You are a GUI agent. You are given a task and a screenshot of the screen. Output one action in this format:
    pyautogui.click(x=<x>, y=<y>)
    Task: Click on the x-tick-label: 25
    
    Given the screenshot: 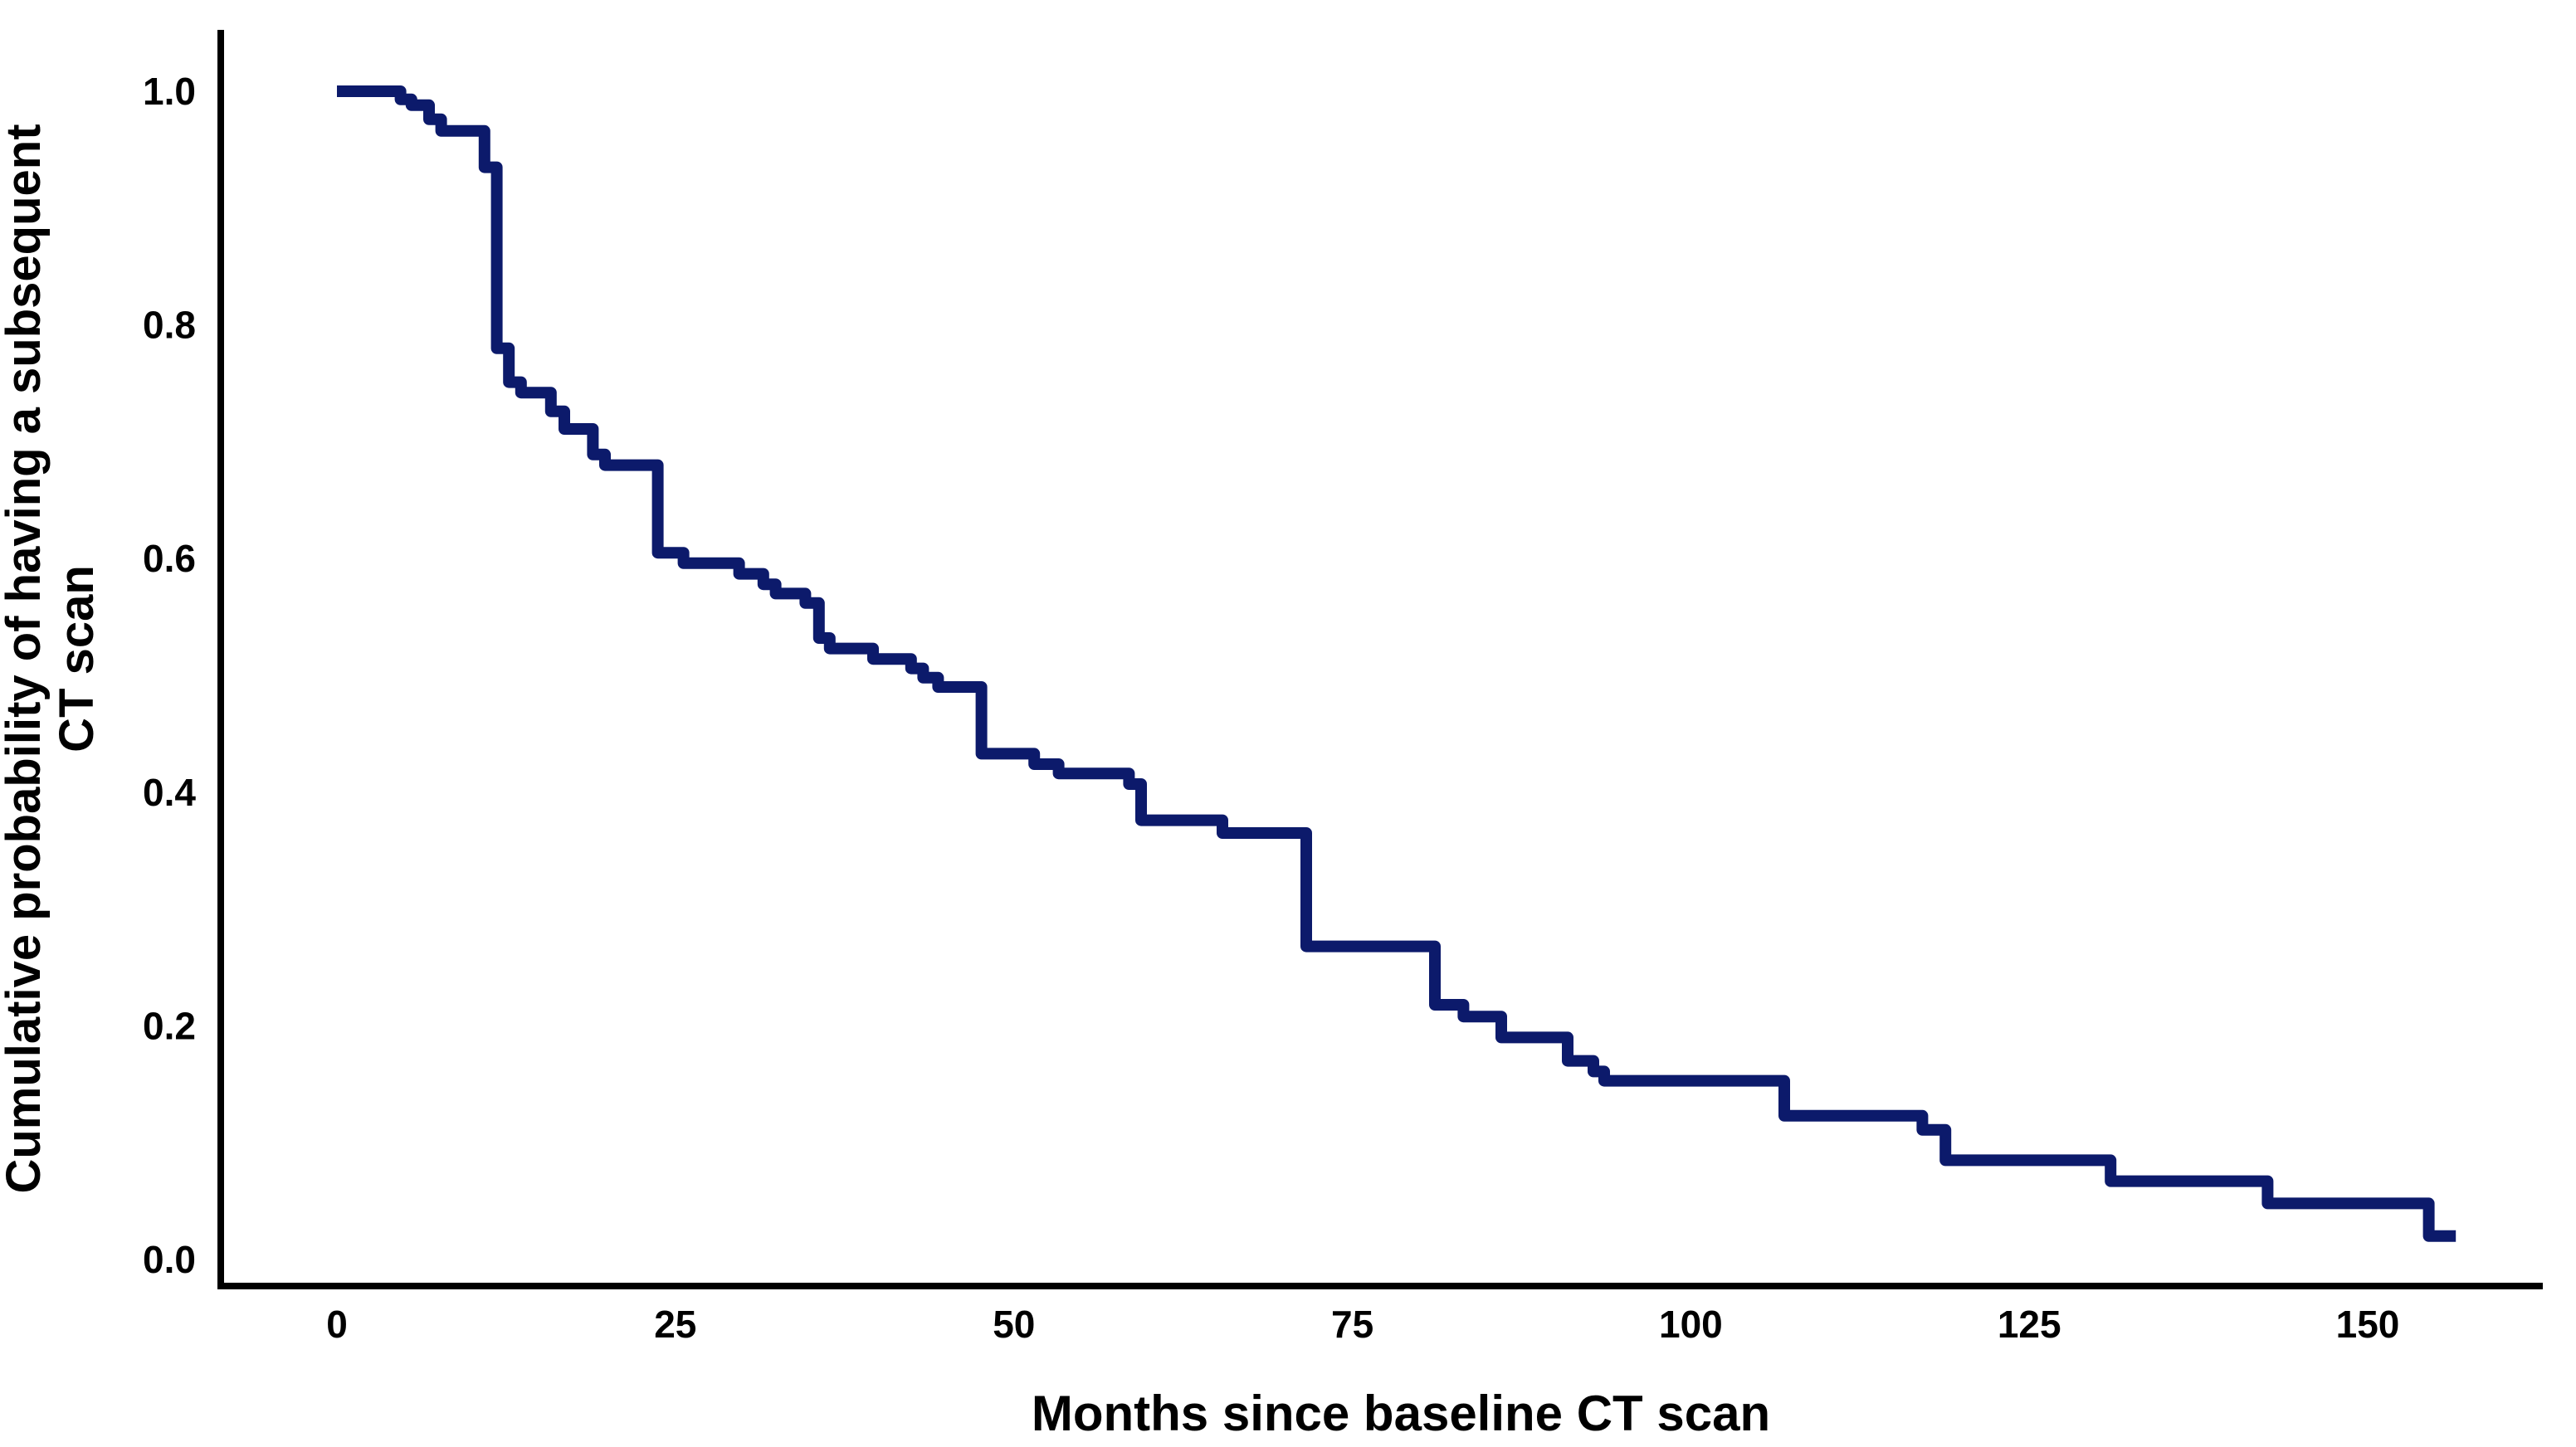 What is the action you would take?
    pyautogui.click(x=675, y=1324)
    